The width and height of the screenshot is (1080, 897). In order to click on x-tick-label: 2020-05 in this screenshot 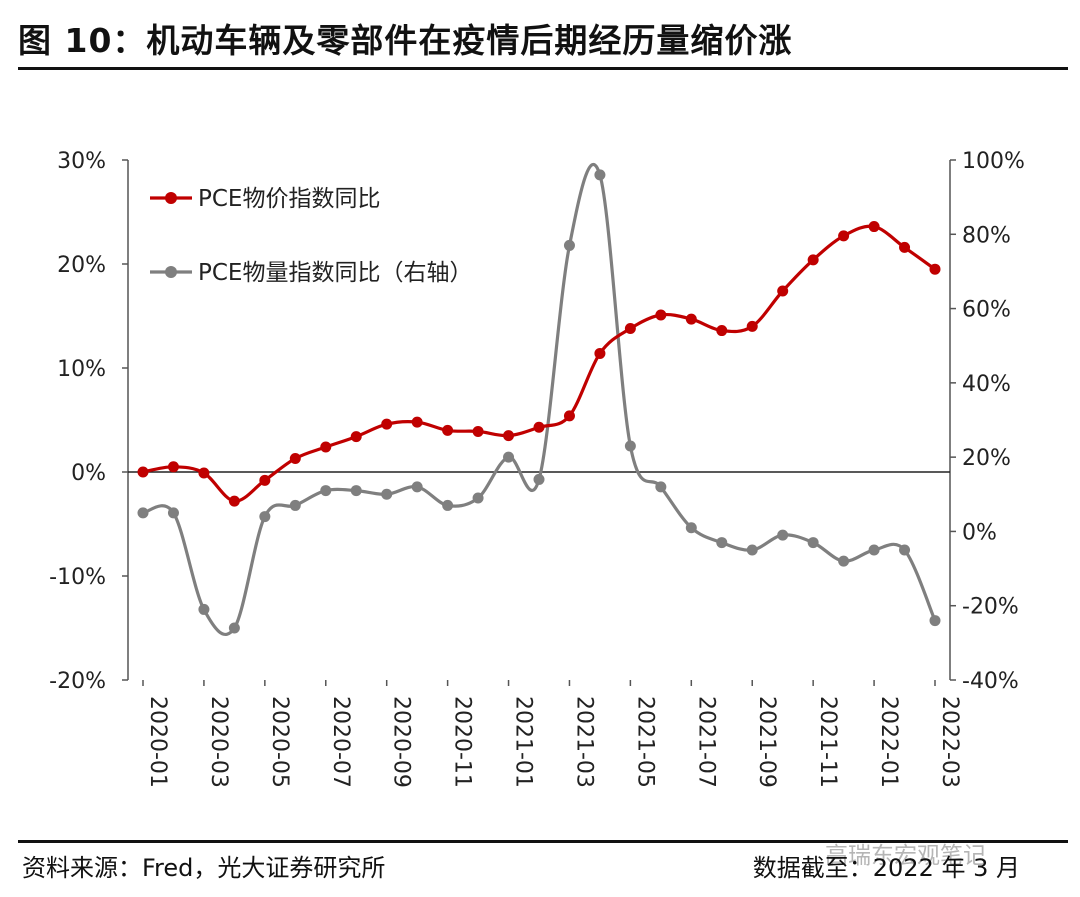, I will do `click(279, 742)`.